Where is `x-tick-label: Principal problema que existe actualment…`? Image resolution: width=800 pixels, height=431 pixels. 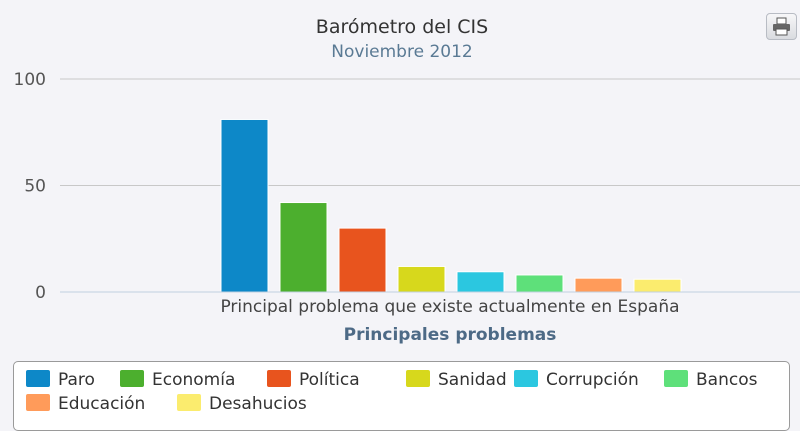
x-tick-label: Principal problema que existe actualment… is located at coordinates (449, 307).